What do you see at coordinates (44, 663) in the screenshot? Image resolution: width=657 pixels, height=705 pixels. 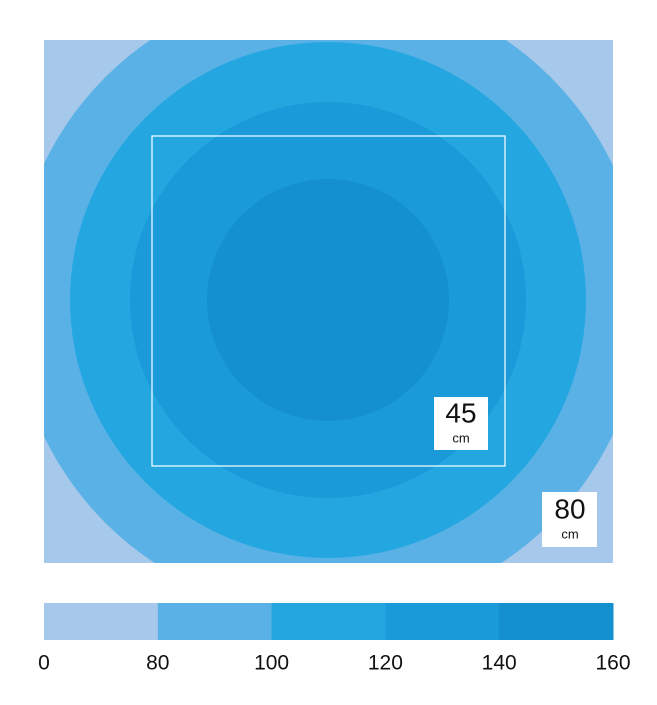 I see `legend-tick-label: 0` at bounding box center [44, 663].